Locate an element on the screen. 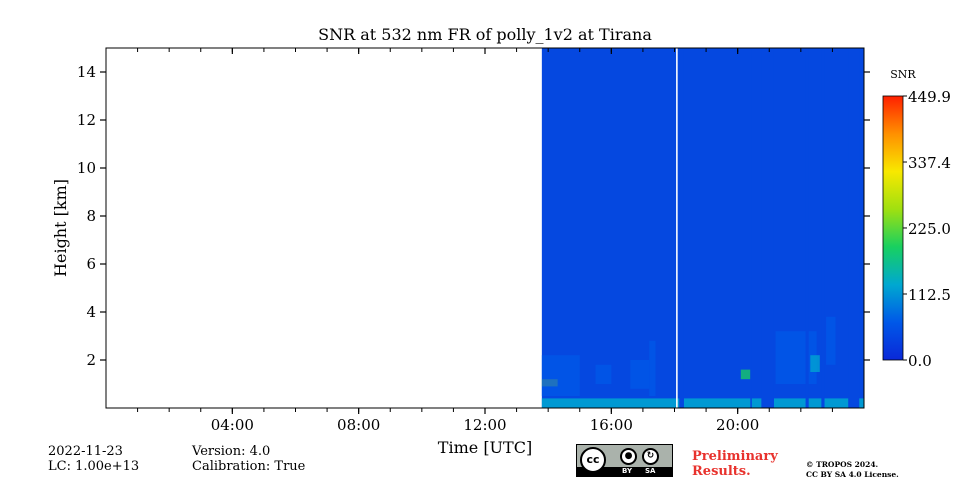 Image resolution: width=960 pixels, height=480 pixels. x-tick-label: 12:00 is located at coordinates (484, 425).